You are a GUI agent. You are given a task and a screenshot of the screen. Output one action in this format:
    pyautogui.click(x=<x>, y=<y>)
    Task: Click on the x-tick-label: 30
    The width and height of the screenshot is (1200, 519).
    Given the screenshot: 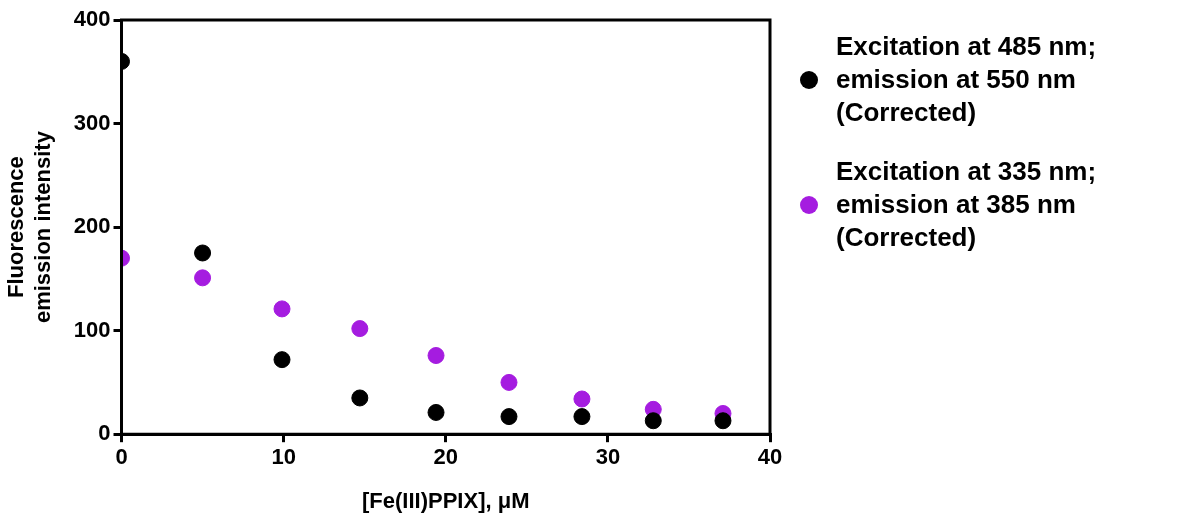 What is the action you would take?
    pyautogui.click(x=608, y=457)
    